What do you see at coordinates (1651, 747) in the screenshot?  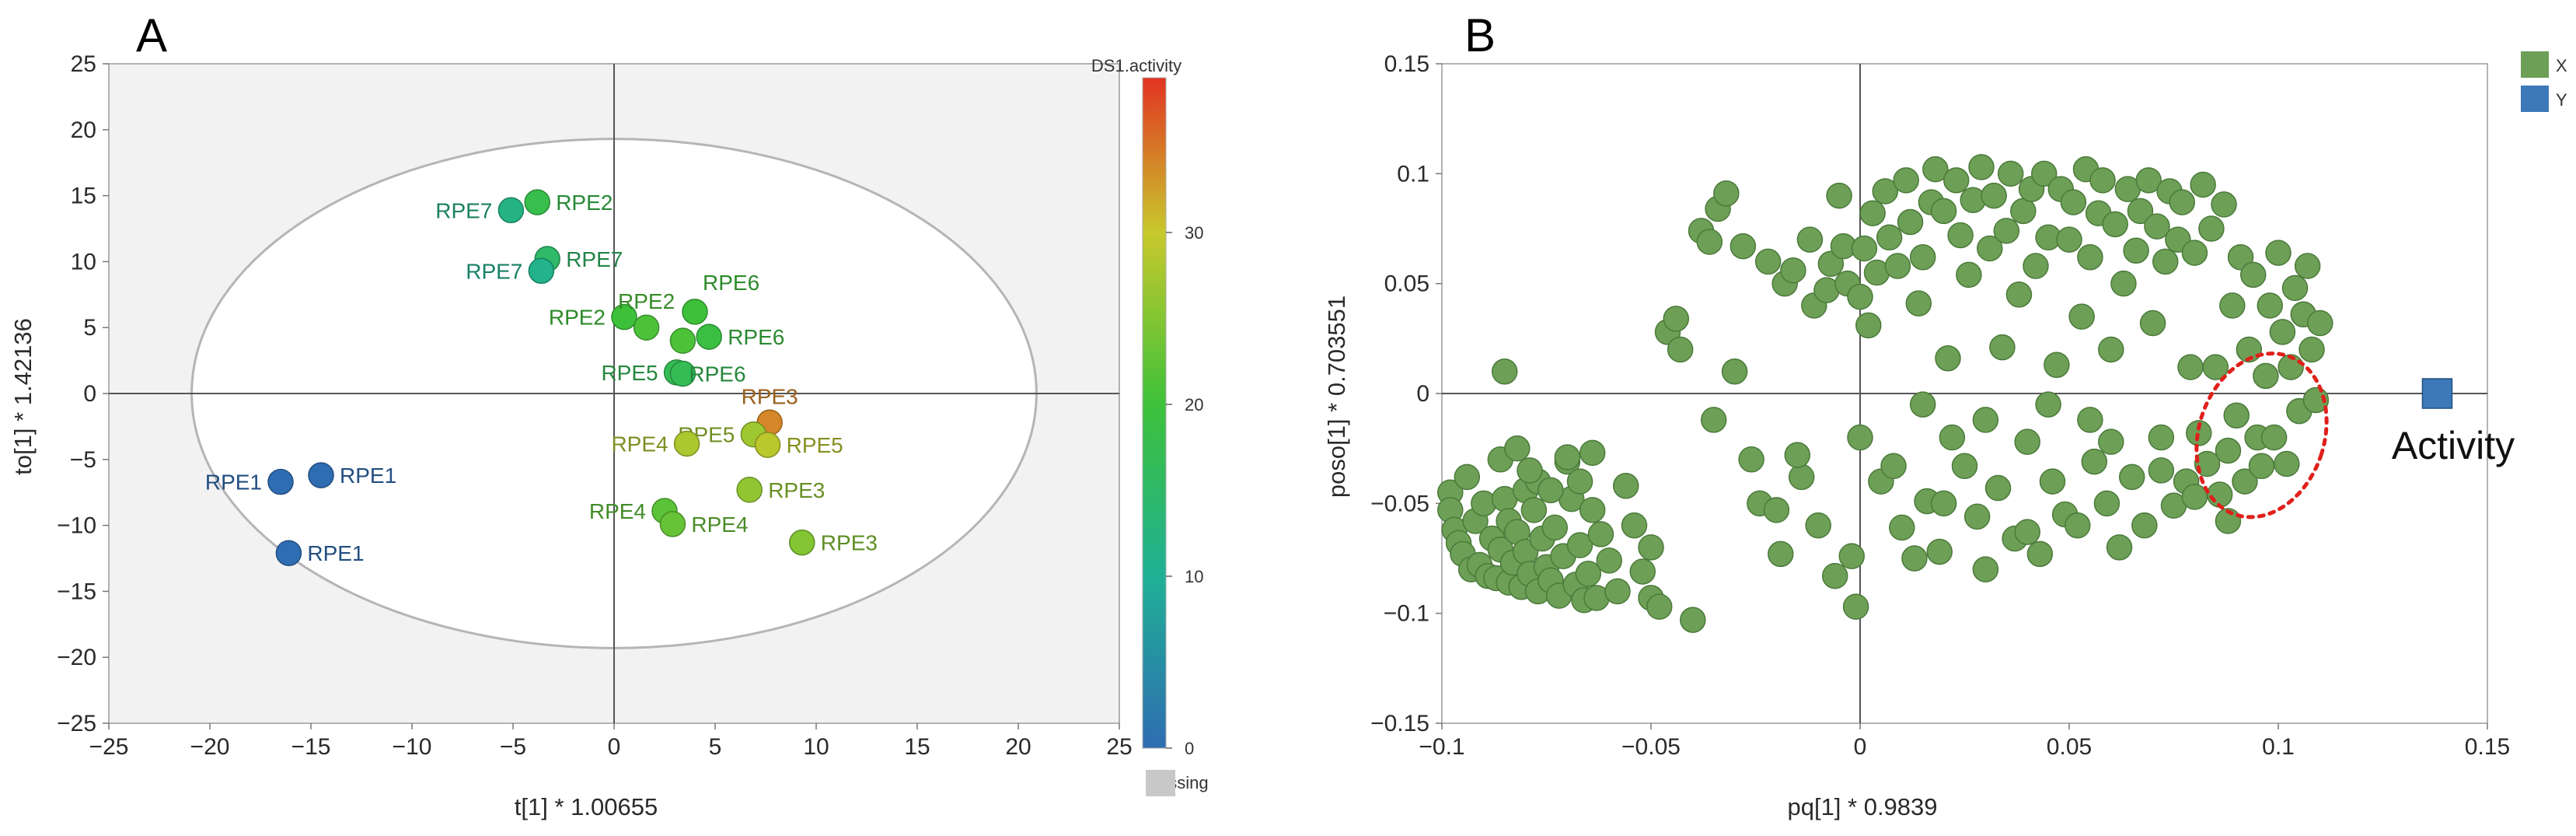 I see `panel-b-x-tick-label: −0.05` at bounding box center [1651, 747].